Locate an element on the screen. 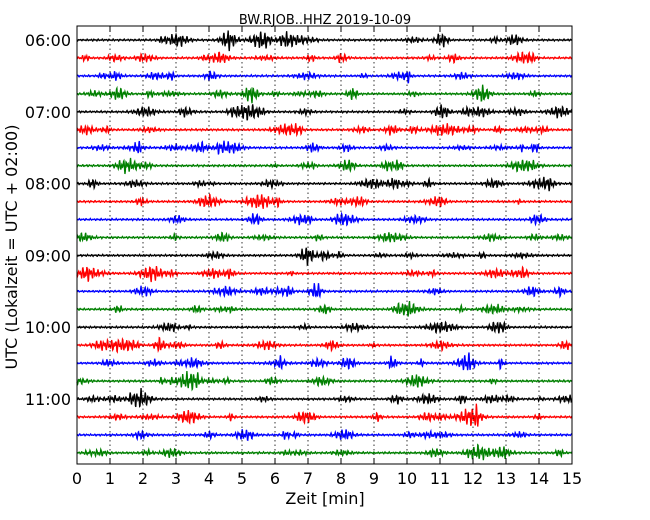 Image resolution: width=650 pixels, height=520 pixels. x-tick-label: 8 is located at coordinates (341, 478).